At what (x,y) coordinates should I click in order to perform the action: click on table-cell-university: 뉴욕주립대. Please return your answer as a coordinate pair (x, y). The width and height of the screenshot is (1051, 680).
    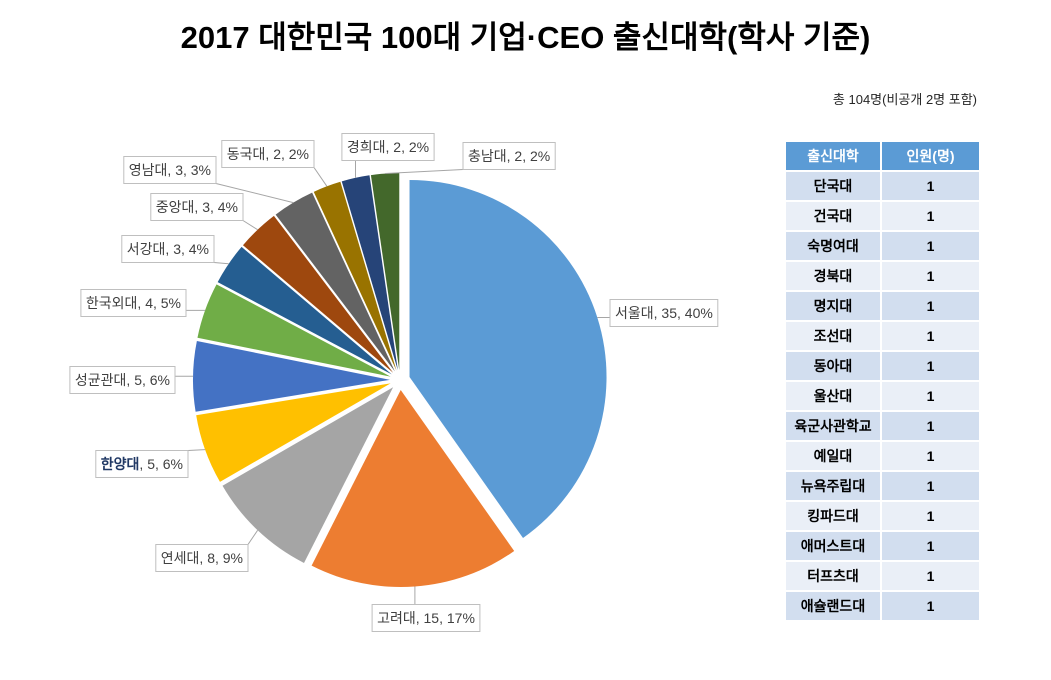
    Looking at the image, I should click on (833, 486).